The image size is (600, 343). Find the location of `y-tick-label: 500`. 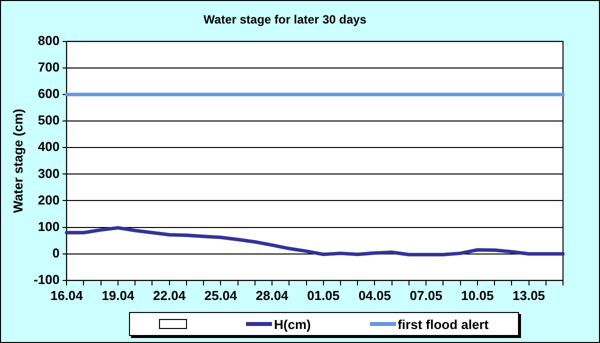

y-tick-label: 500 is located at coordinates (49, 120).